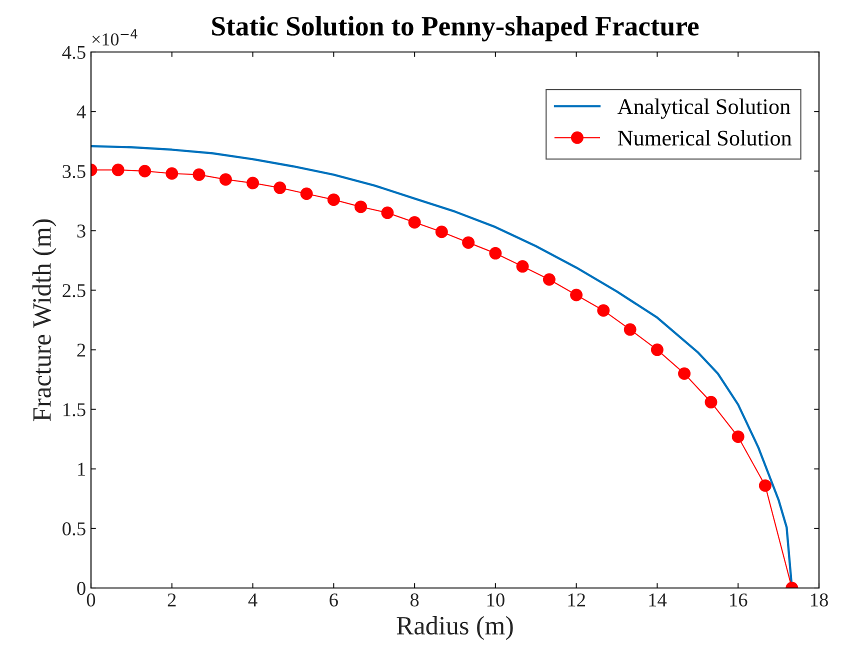 Image resolution: width=841 pixels, height=656 pixels. What do you see at coordinates (74, 171) in the screenshot?
I see `y-tick-label: 3.5` at bounding box center [74, 171].